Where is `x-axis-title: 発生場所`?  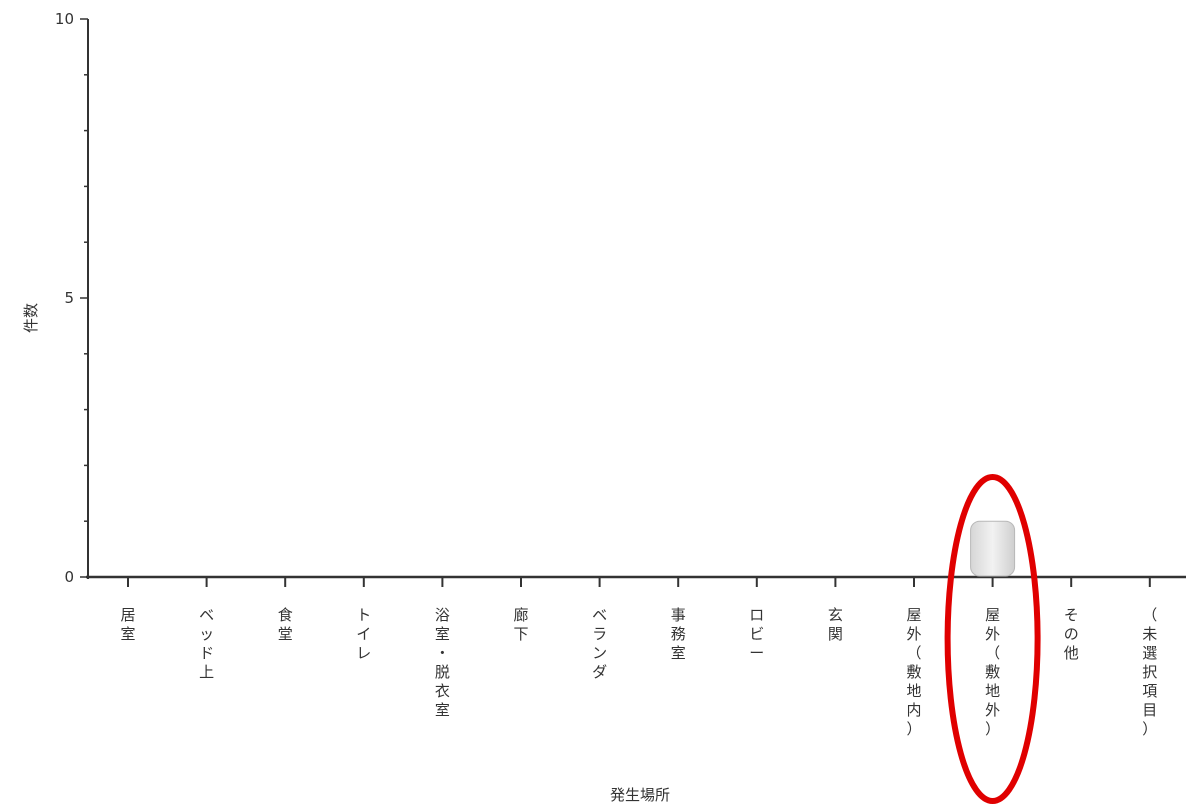 x-axis-title: 発生場所 is located at coordinates (640, 795).